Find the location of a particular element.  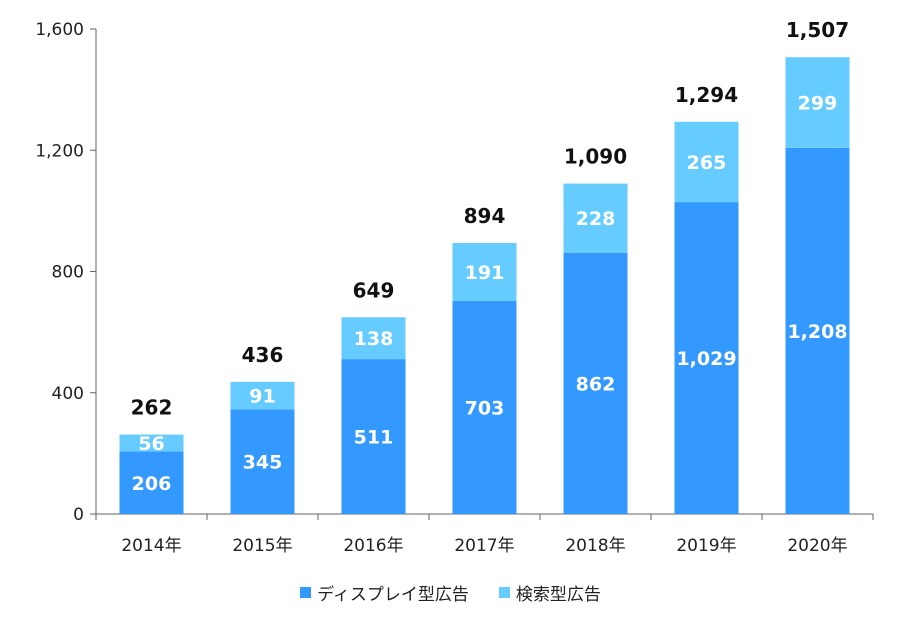

data-label-search: 265 is located at coordinates (707, 163).